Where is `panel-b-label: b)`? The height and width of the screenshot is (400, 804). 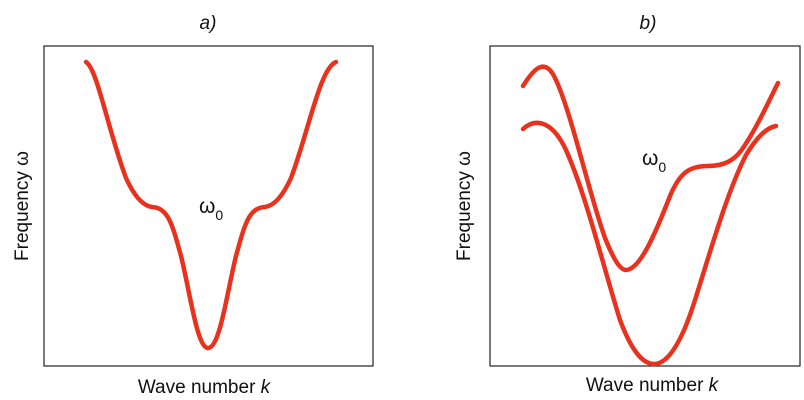
panel-b-label: b) is located at coordinates (648, 23).